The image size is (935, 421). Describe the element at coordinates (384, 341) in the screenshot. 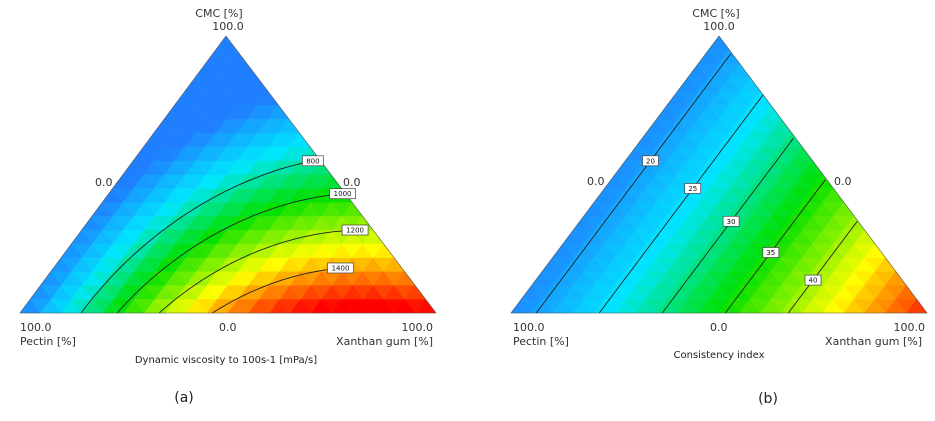

I see `right-axis-name-a: Xanthan gum [%]` at that location.